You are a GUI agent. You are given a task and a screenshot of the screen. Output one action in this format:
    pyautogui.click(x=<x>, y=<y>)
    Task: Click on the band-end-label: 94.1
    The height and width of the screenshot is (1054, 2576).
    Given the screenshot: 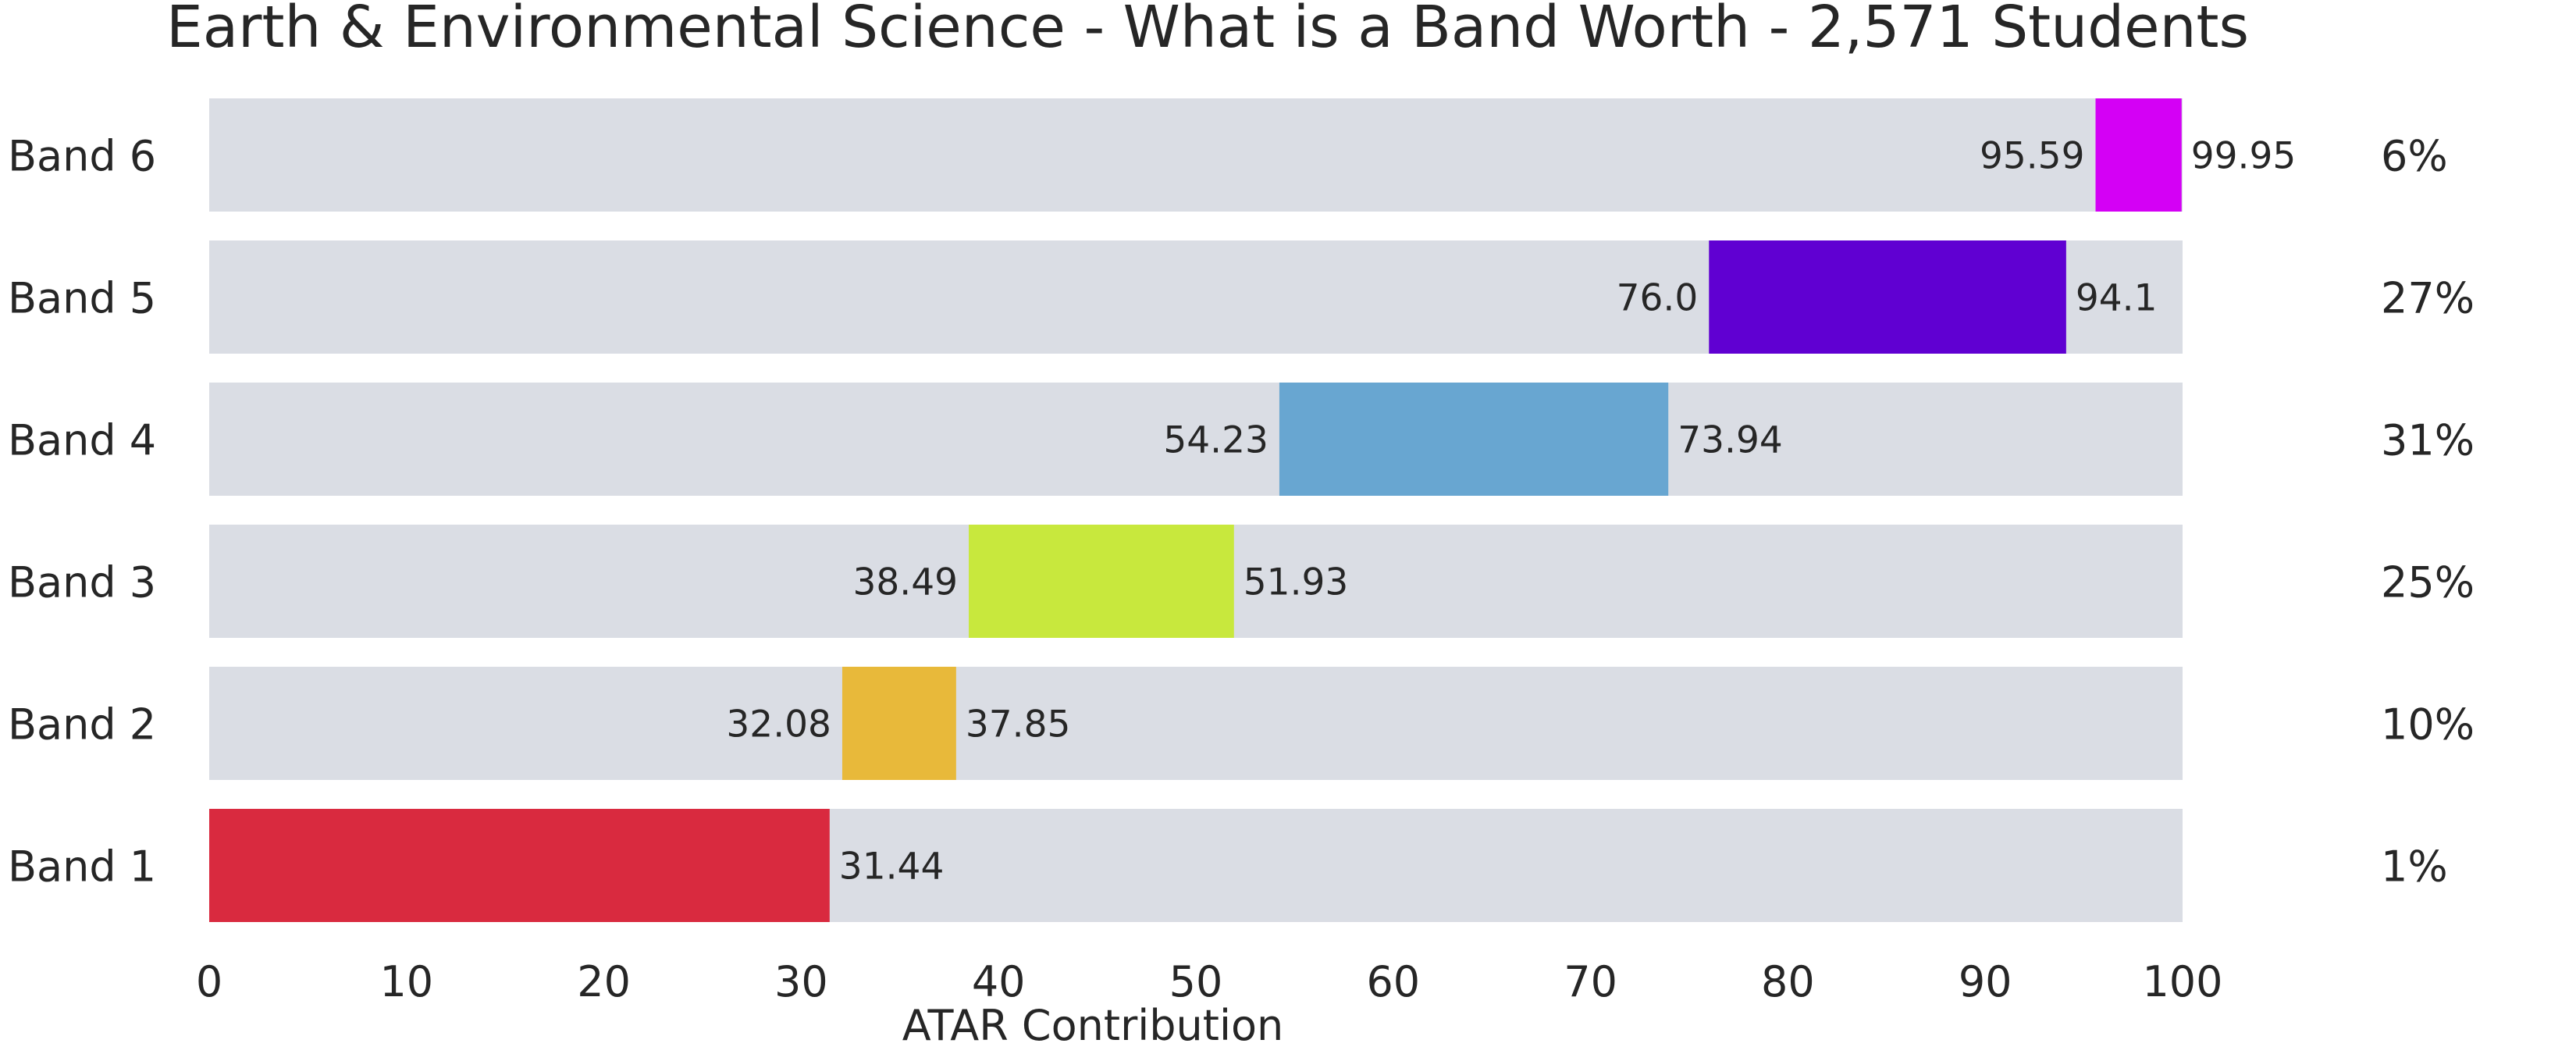 What is the action you would take?
    pyautogui.click(x=2117, y=298)
    